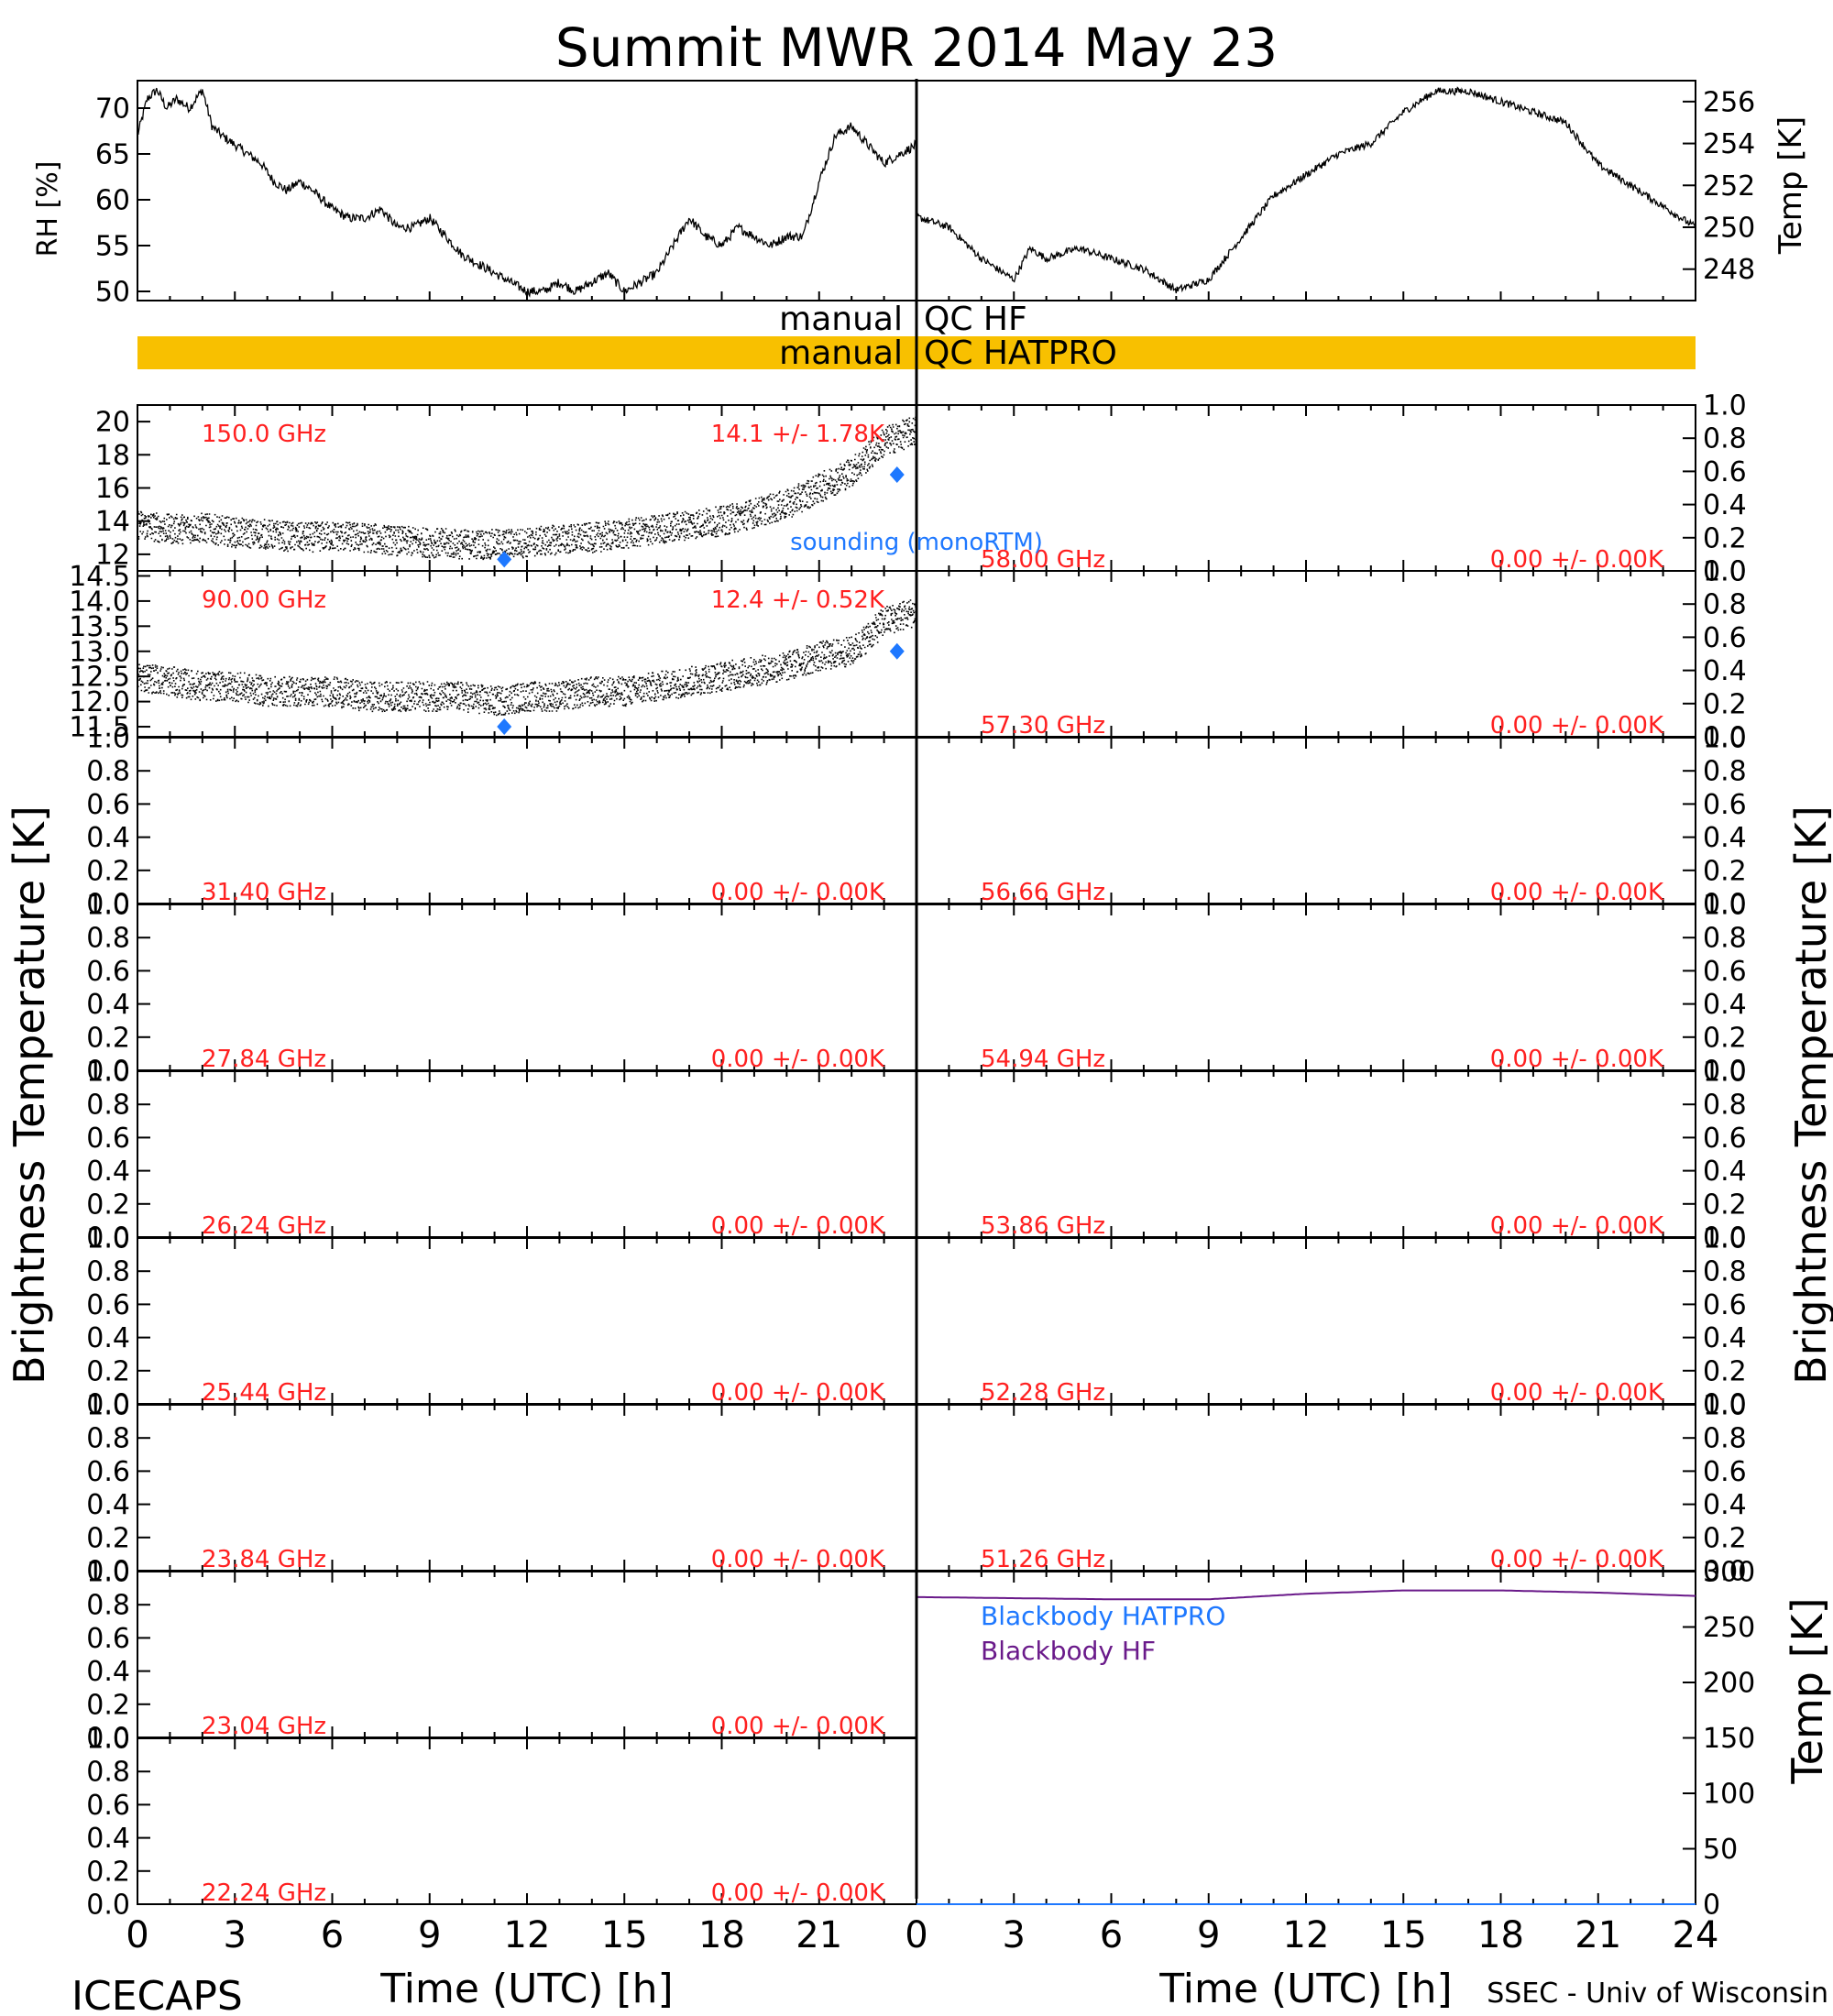 The image size is (1833, 2016). Describe the element at coordinates (1711, 1906) in the screenshot. I see `y-tick-label: 0` at that location.